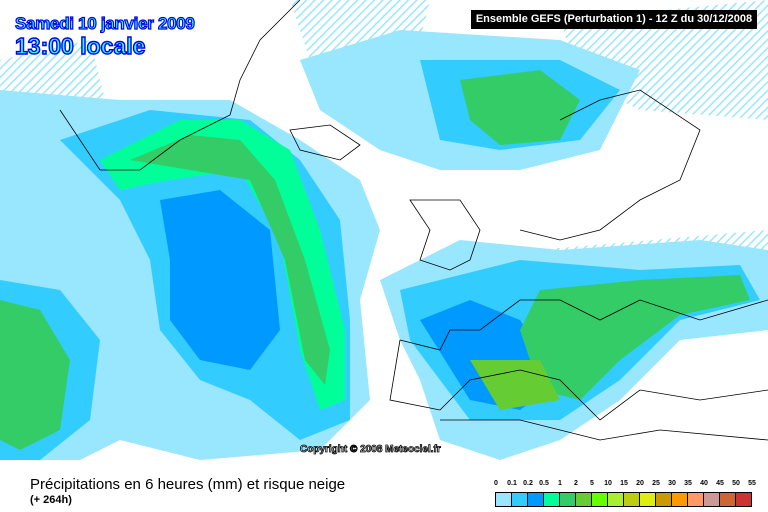 The image size is (768, 512). Describe the element at coordinates (528, 483) in the screenshot. I see `legend-label: 0.2` at that location.